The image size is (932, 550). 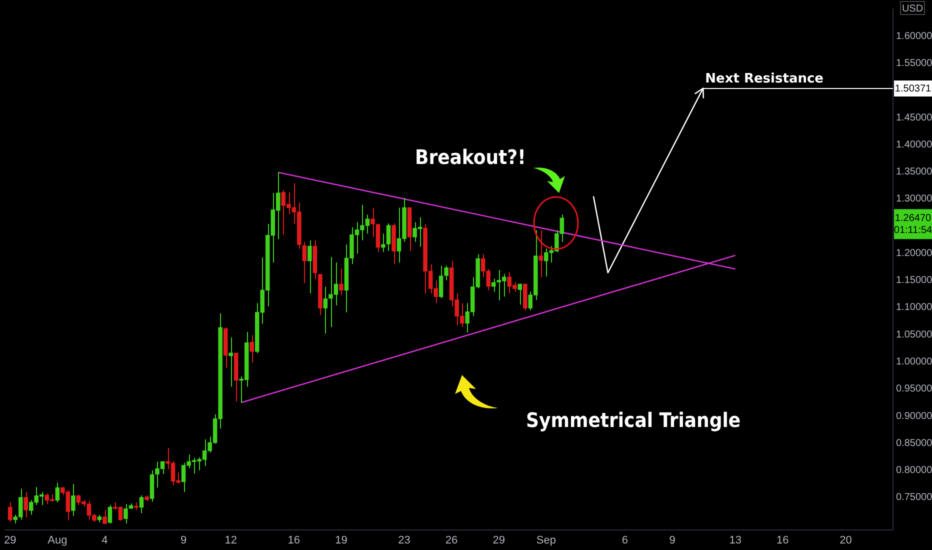 What do you see at coordinates (230, 540) in the screenshot?
I see `x-tick-label: 12` at bounding box center [230, 540].